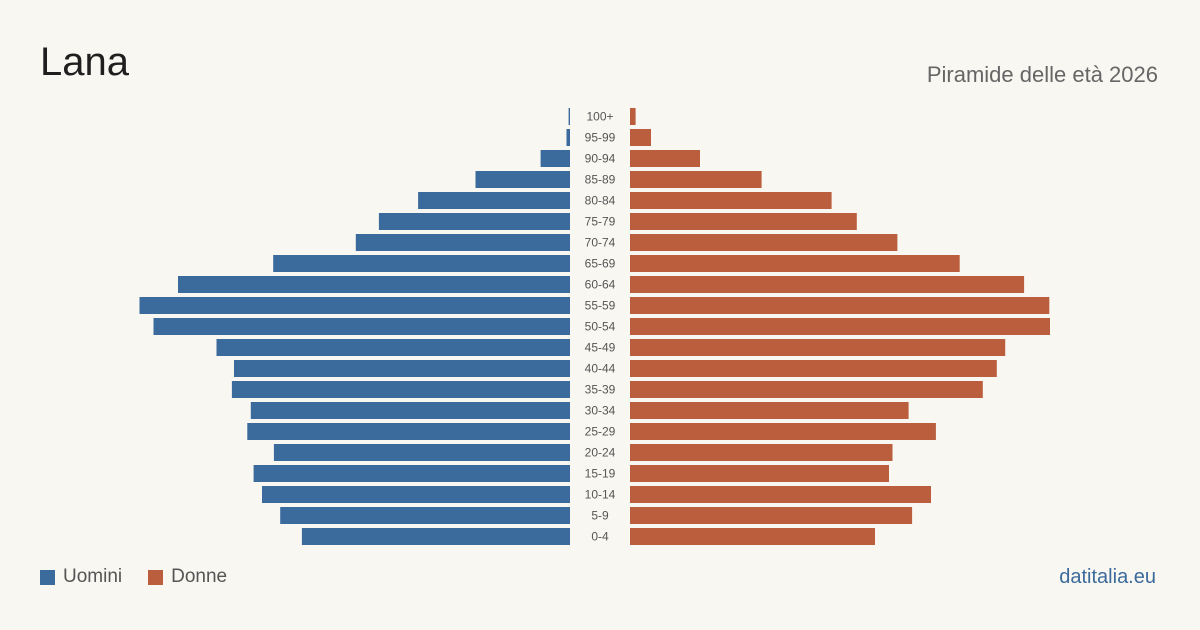  What do you see at coordinates (199, 576) in the screenshot?
I see `legend-label-women: Donne` at bounding box center [199, 576].